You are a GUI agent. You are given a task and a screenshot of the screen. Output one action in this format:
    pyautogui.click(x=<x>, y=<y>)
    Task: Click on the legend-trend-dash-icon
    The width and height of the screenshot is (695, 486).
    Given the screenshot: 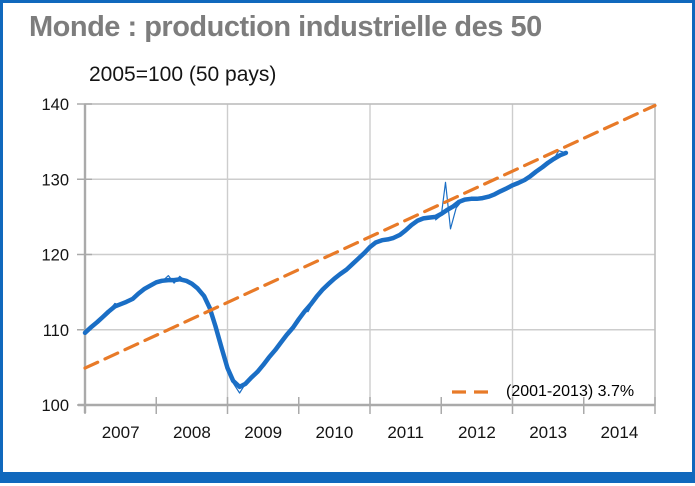 What is the action you would take?
    pyautogui.click(x=474, y=392)
    